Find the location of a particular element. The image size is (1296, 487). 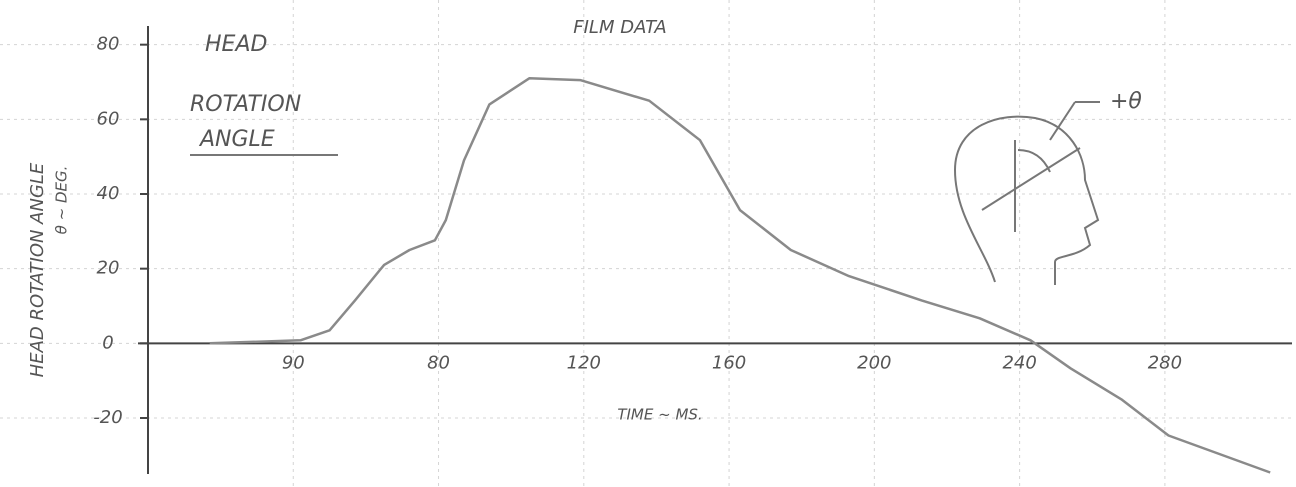

annotation: ANGLE is located at coordinates (236, 139).